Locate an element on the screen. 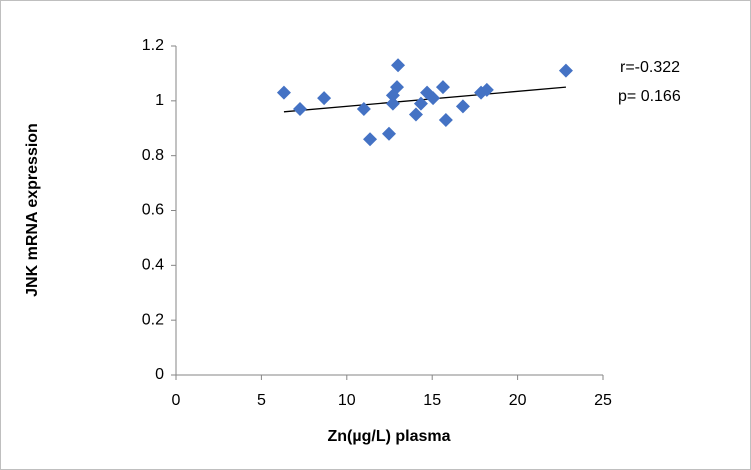  trendline is located at coordinates (424, 99).